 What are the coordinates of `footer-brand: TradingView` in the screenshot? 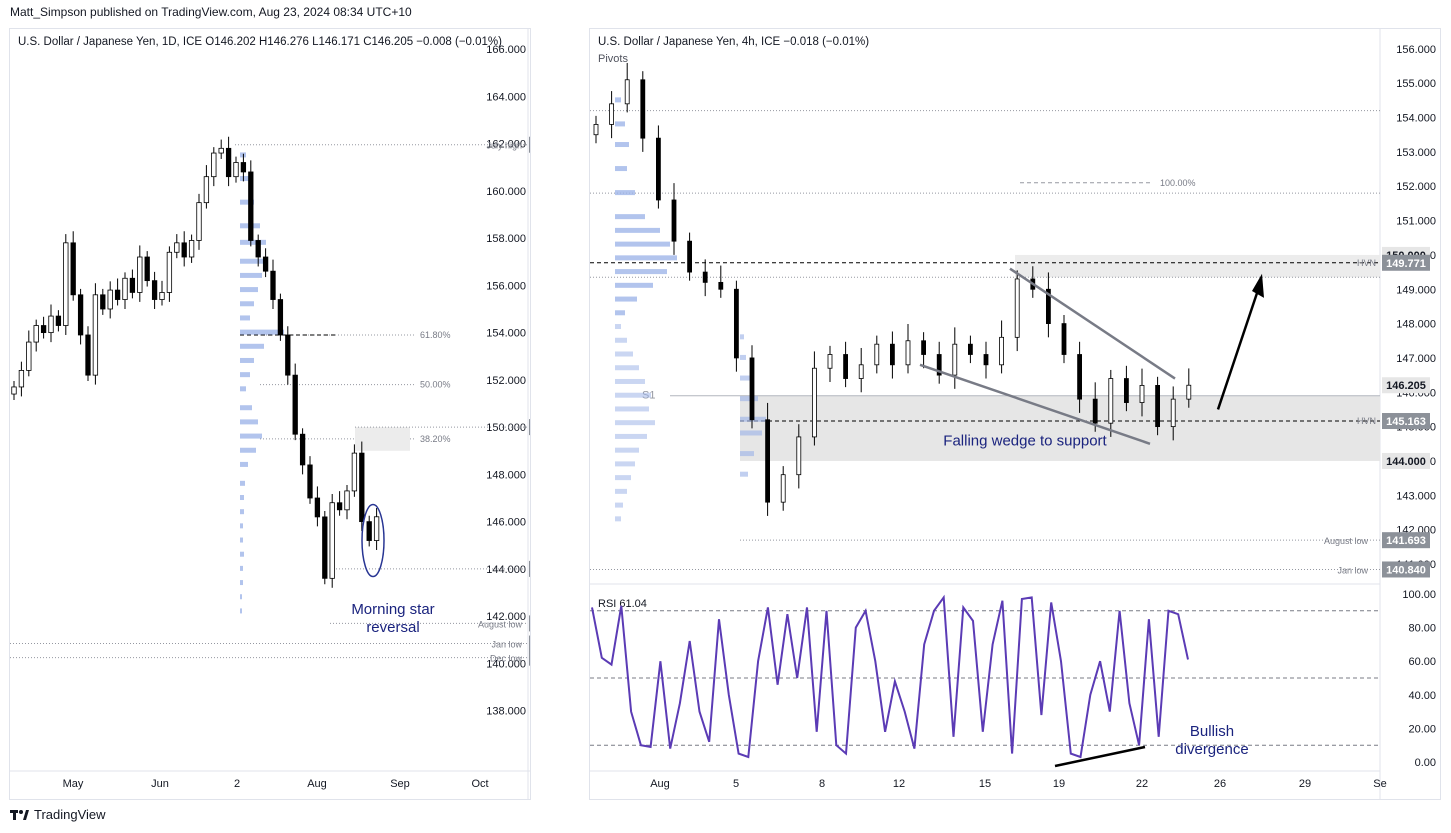 It's located at (70, 814).